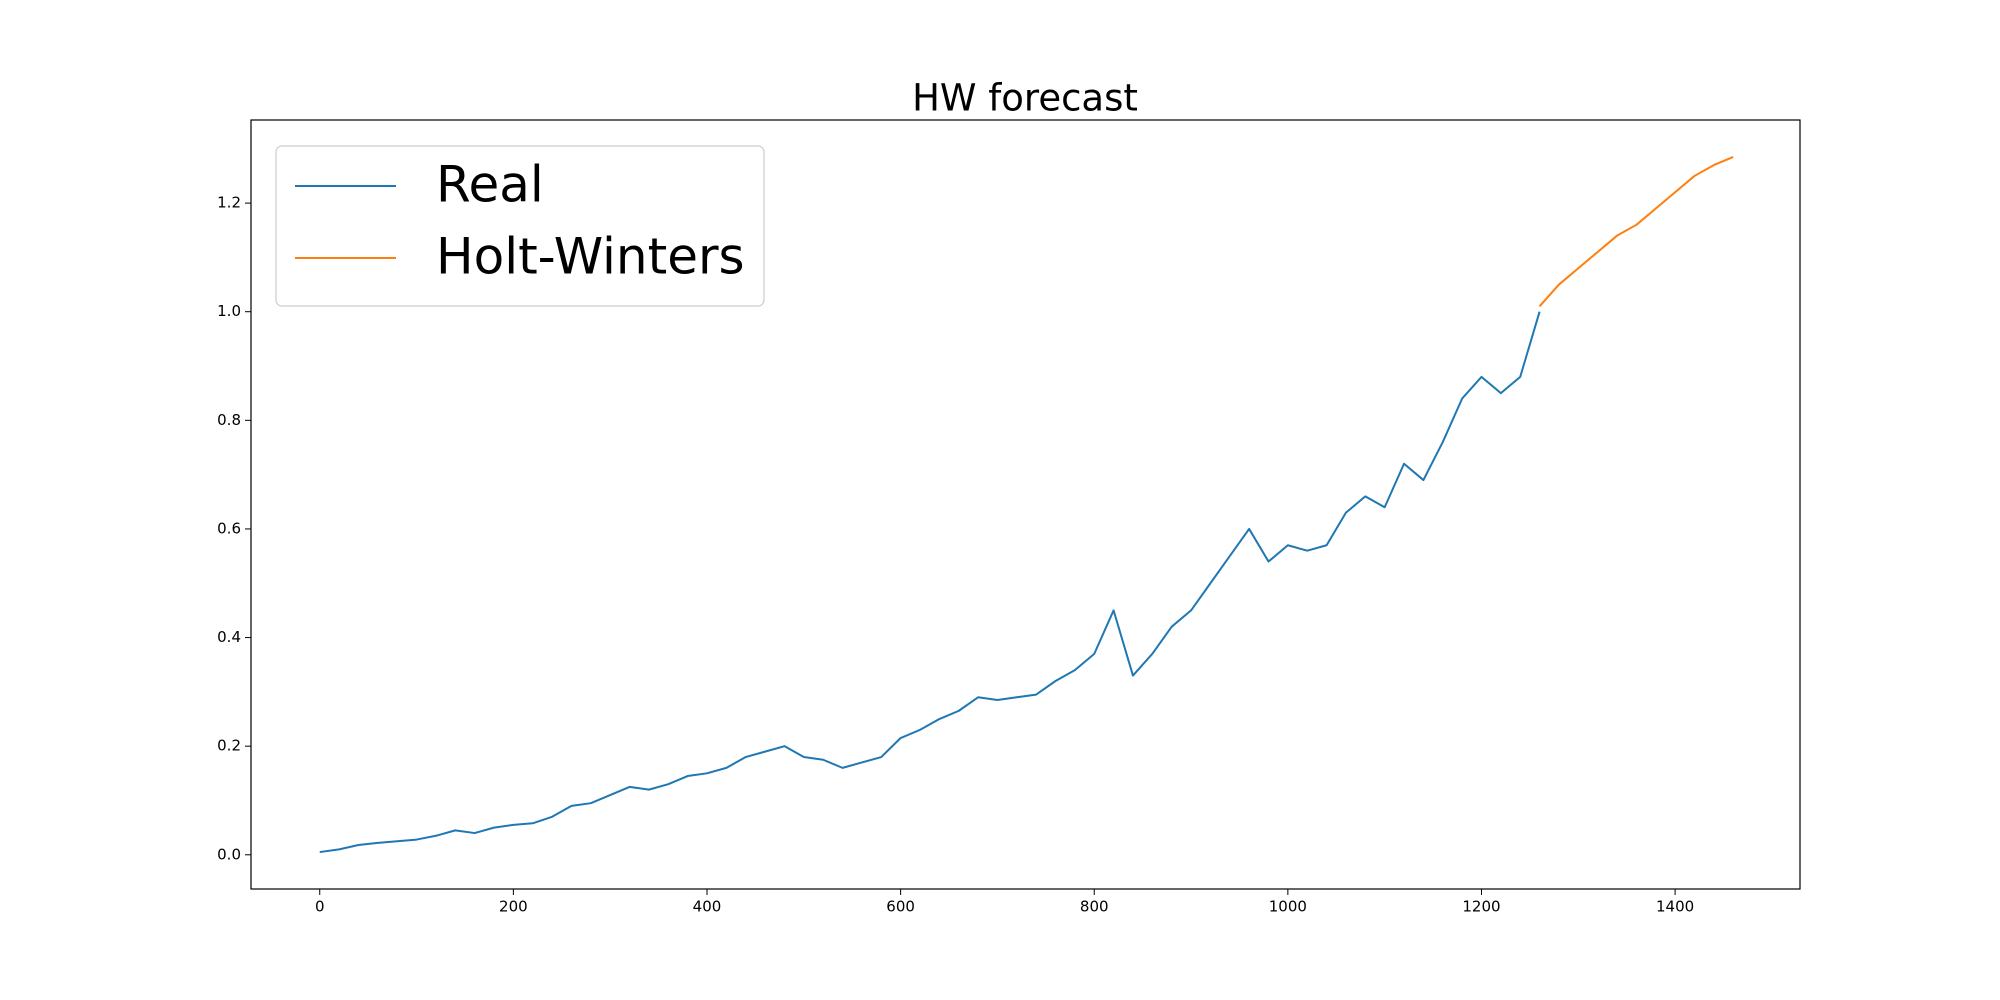  Describe the element at coordinates (229, 528) in the screenshot. I see `y-tick-label: 0.6` at that location.